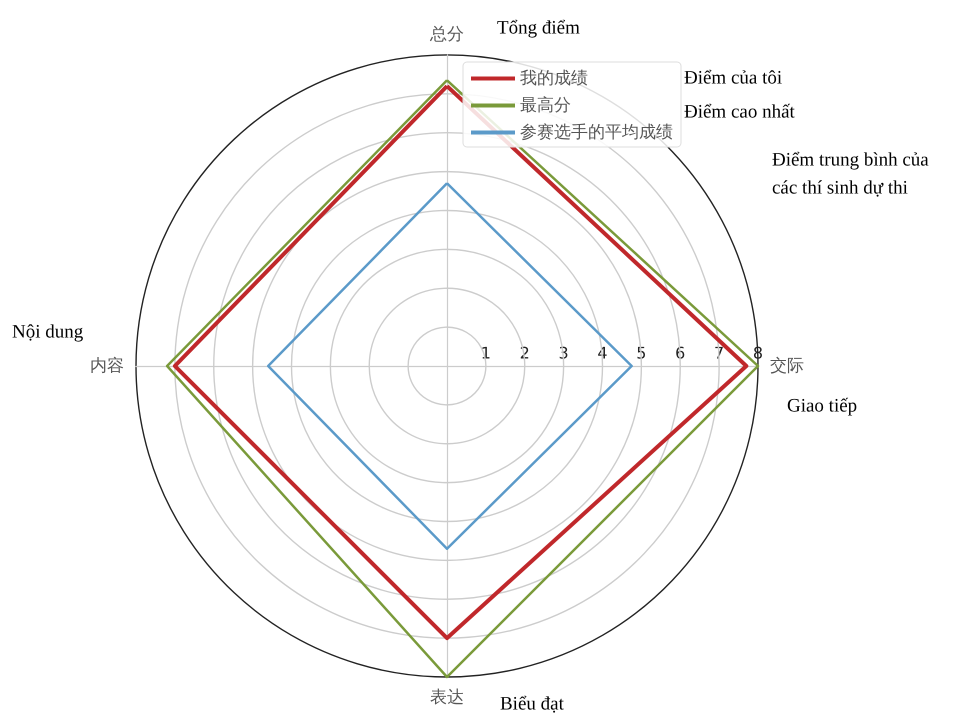 The height and width of the screenshot is (722, 976). What do you see at coordinates (545, 106) in the screenshot?
I see `legend-label: 最高分` at bounding box center [545, 106].